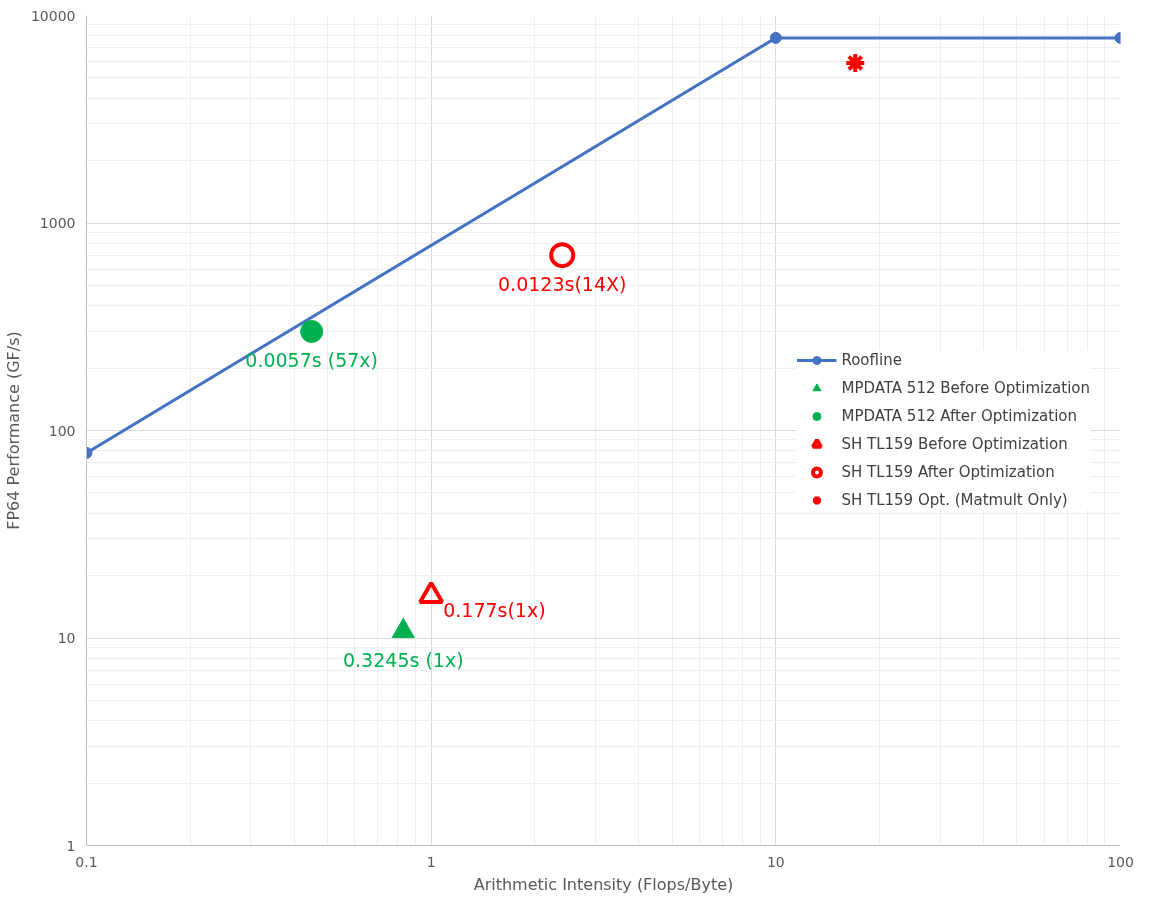 Image resolution: width=1149 pixels, height=913 pixels. I want to click on y-tick-label: 100, so click(62, 430).